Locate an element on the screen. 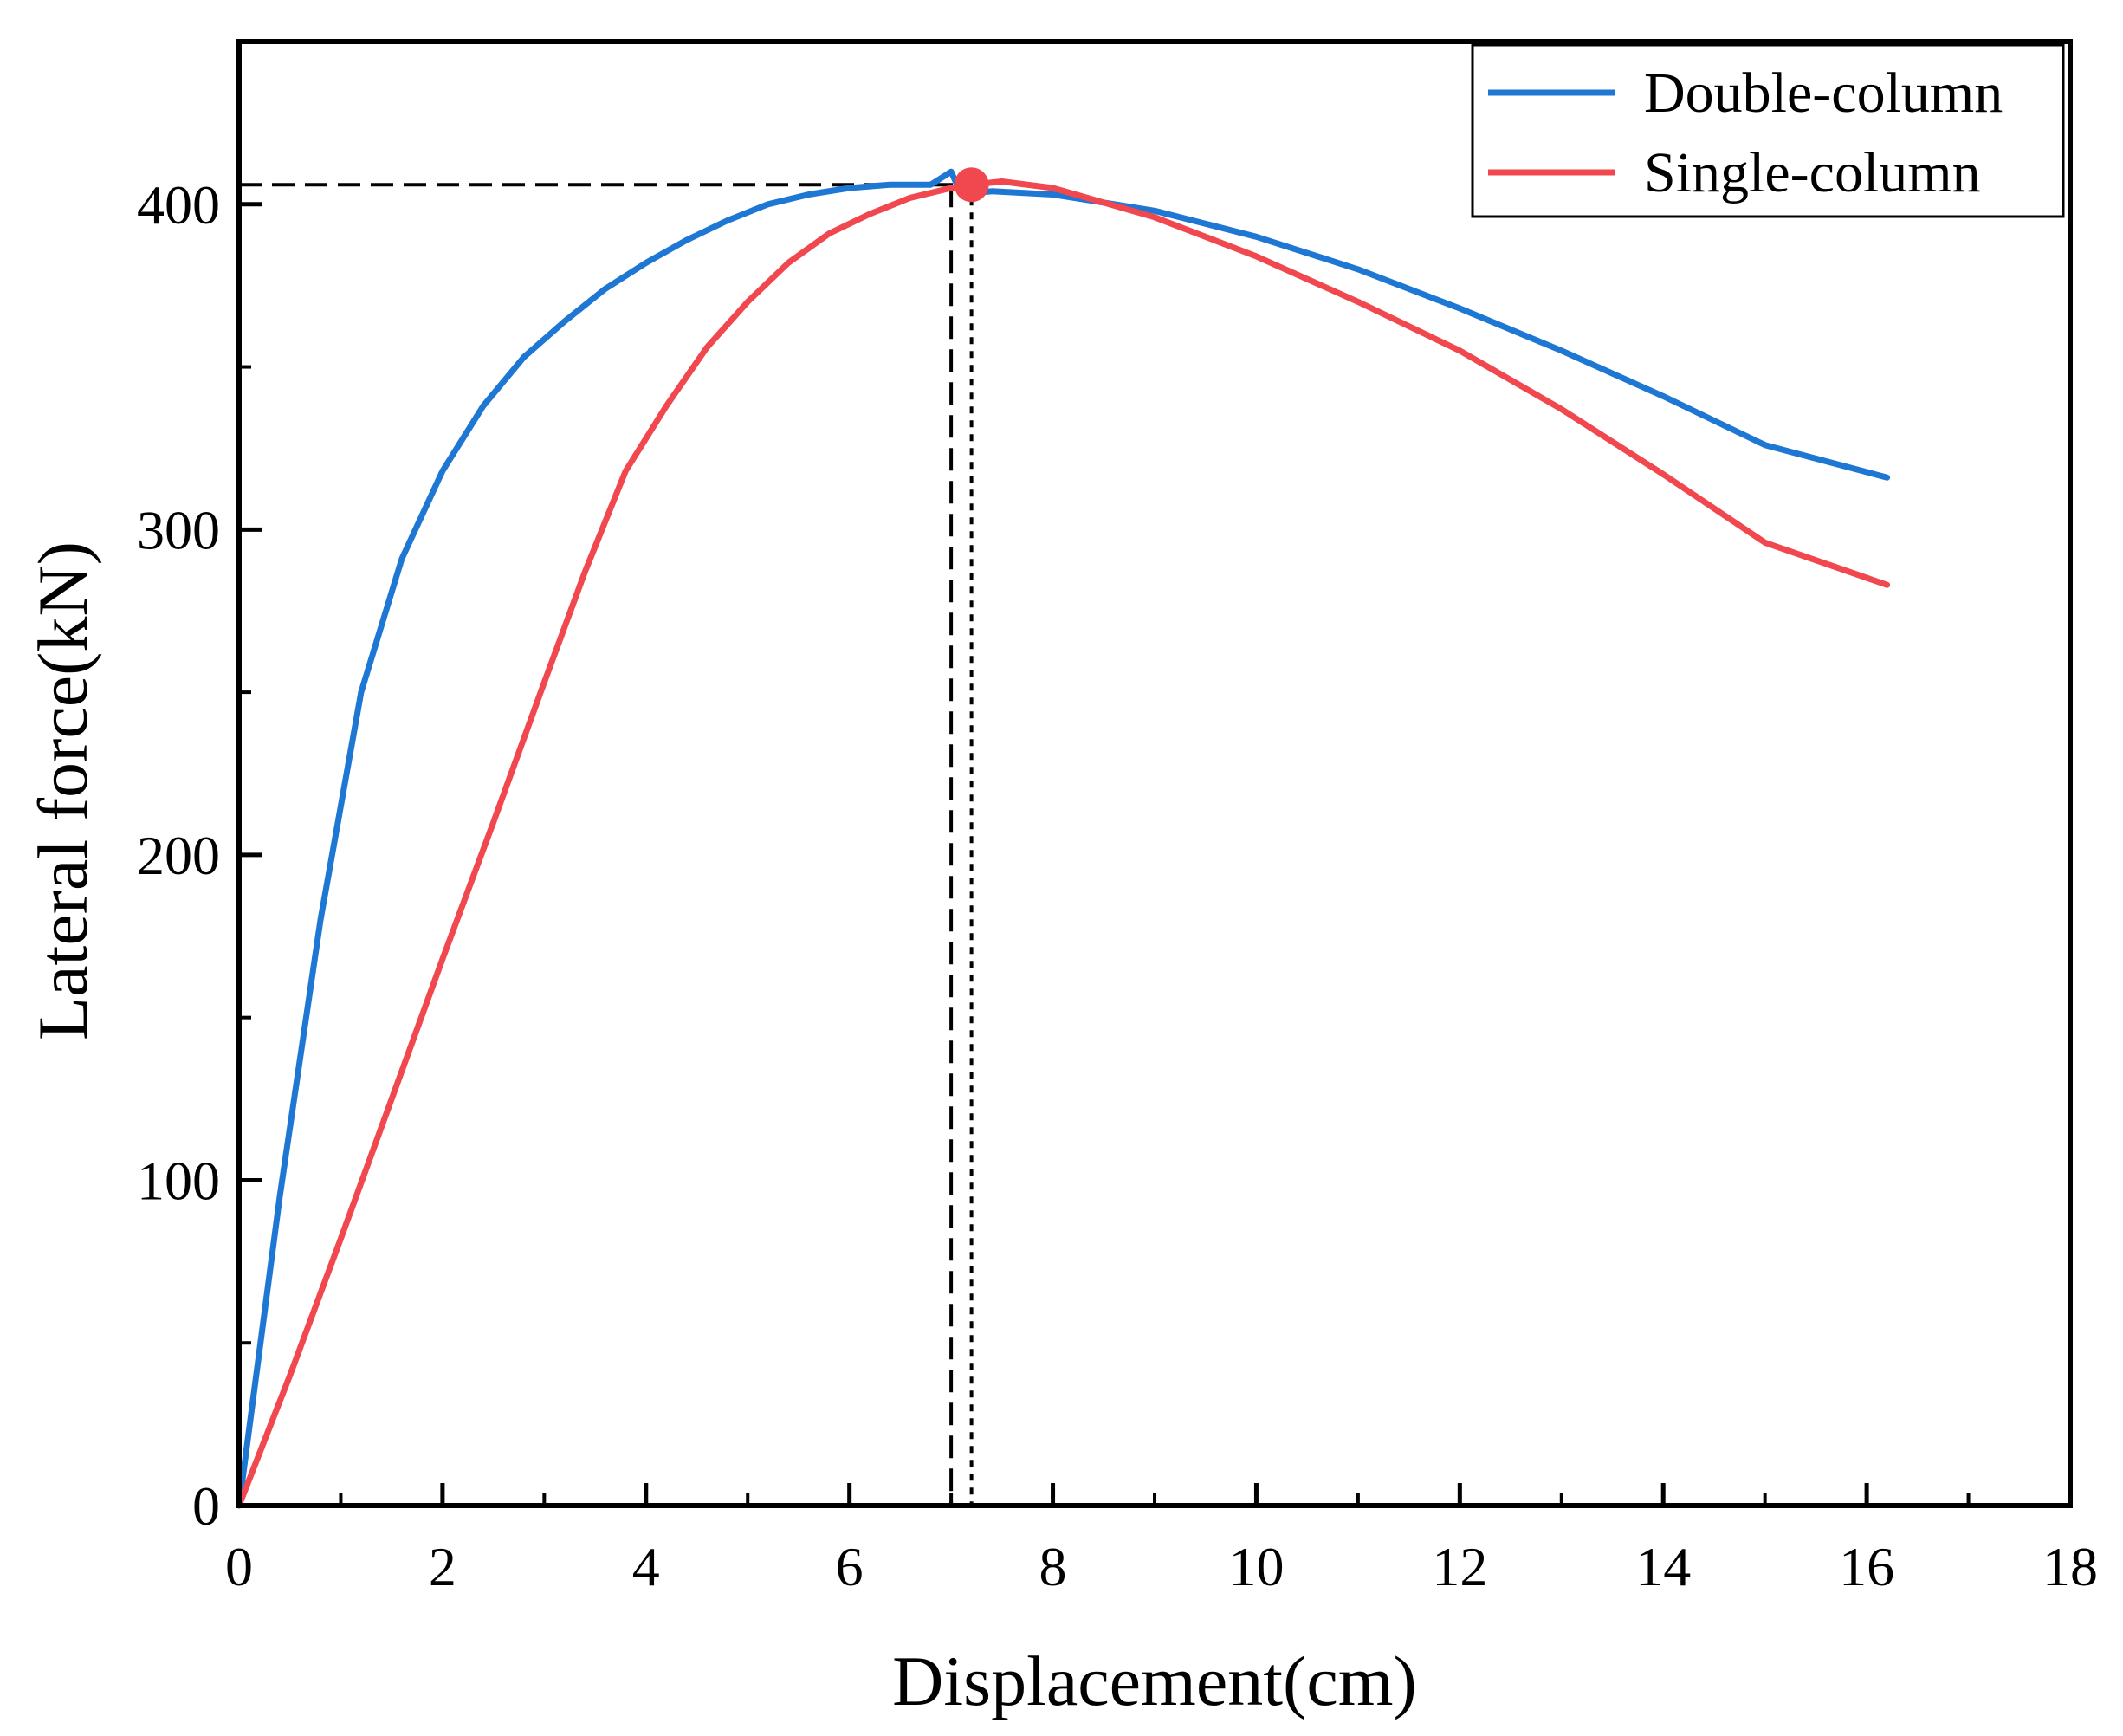 The image size is (2123, 1736). legend-box is located at coordinates (1768, 131).